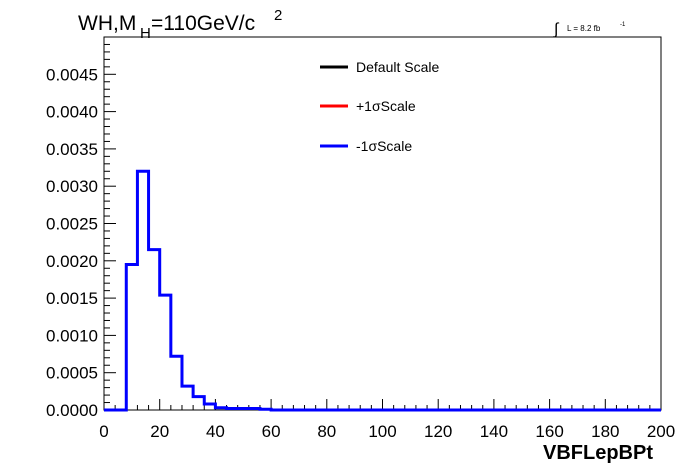  I want to click on lumi-integral-symbol: ∫, so click(556, 29).